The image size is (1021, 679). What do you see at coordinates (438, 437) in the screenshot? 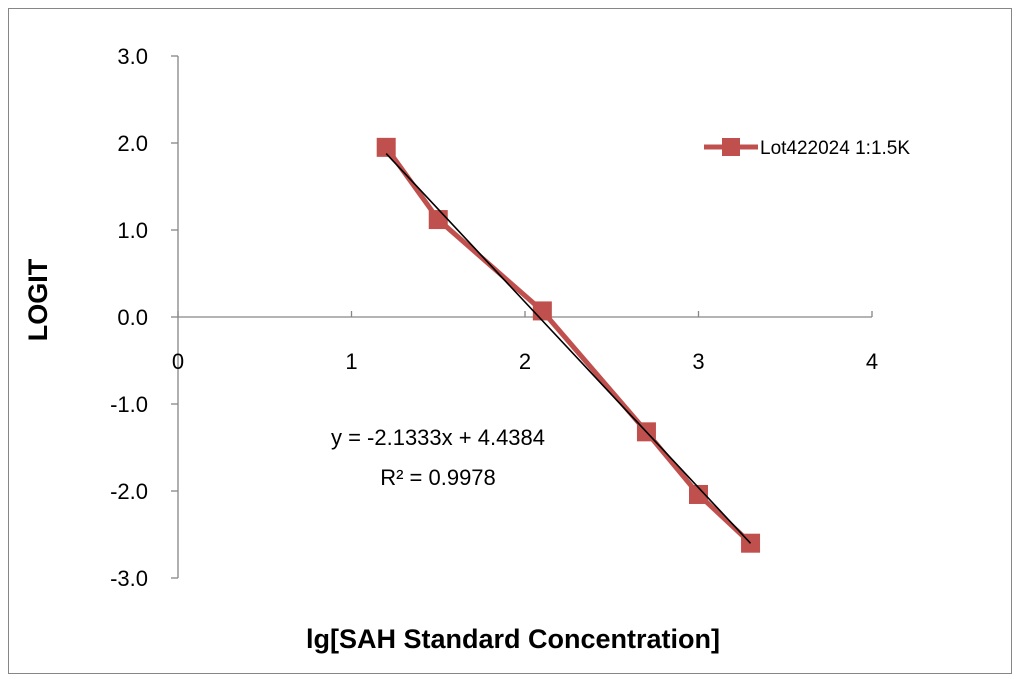
I see `trendline-equation: y = -2.1333x + 4.4384` at bounding box center [438, 437].